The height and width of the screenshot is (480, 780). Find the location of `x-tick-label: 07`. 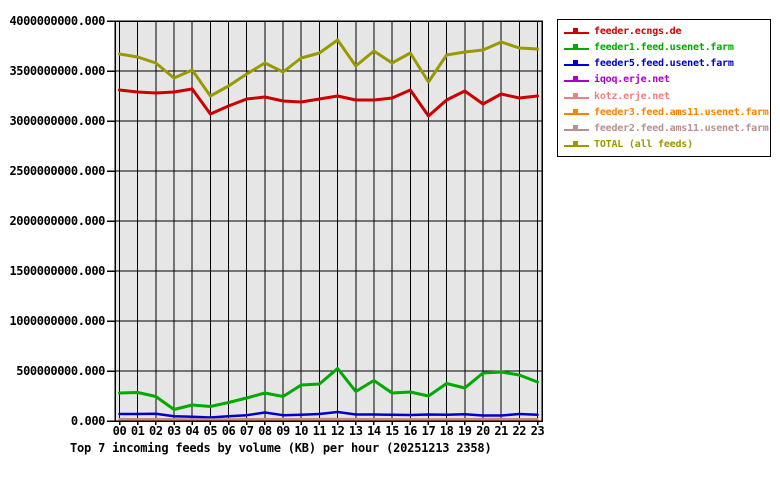

x-tick-label: 07 is located at coordinates (247, 431).